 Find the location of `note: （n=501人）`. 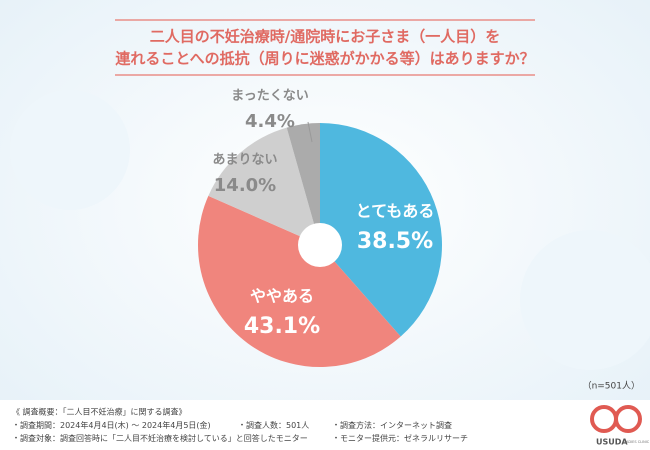

note: （n=501人） is located at coordinates (611, 386).